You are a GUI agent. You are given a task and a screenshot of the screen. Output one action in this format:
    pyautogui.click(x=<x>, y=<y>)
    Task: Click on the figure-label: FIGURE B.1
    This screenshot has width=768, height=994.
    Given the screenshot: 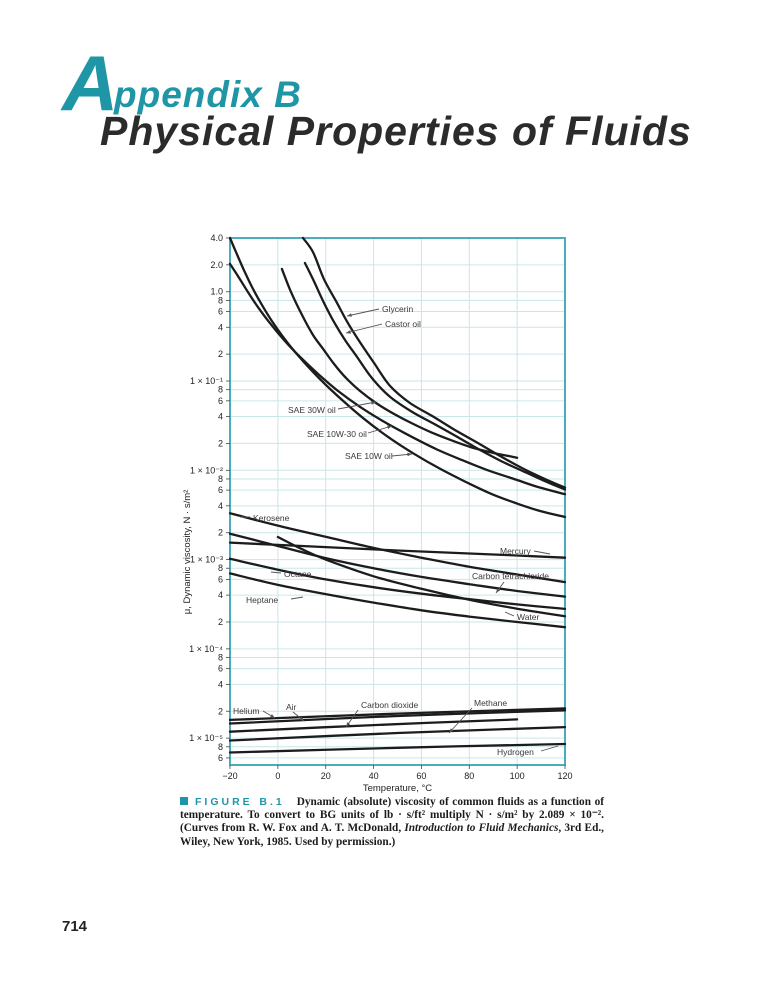 What is the action you would take?
    pyautogui.click(x=240, y=802)
    